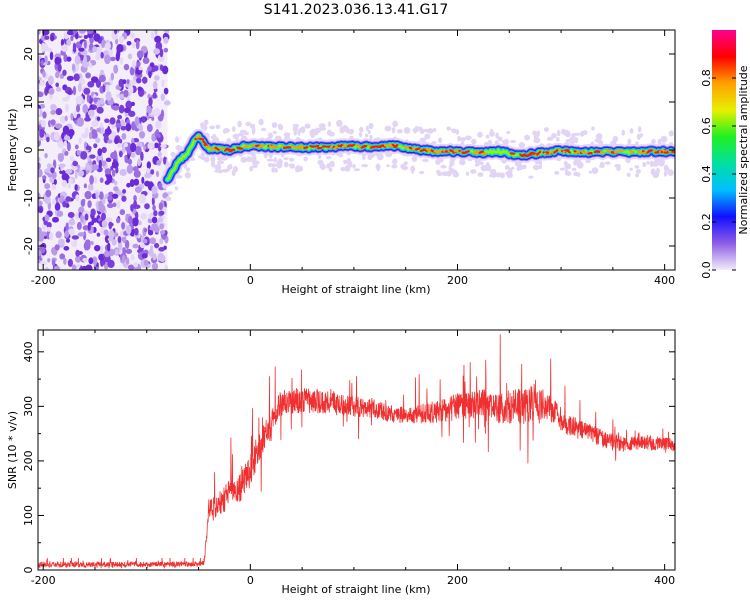 Image resolution: width=750 pixels, height=600 pixels. What do you see at coordinates (28, 198) in the screenshot?
I see `spectrogram-y-tick-label: -10` at bounding box center [28, 198].